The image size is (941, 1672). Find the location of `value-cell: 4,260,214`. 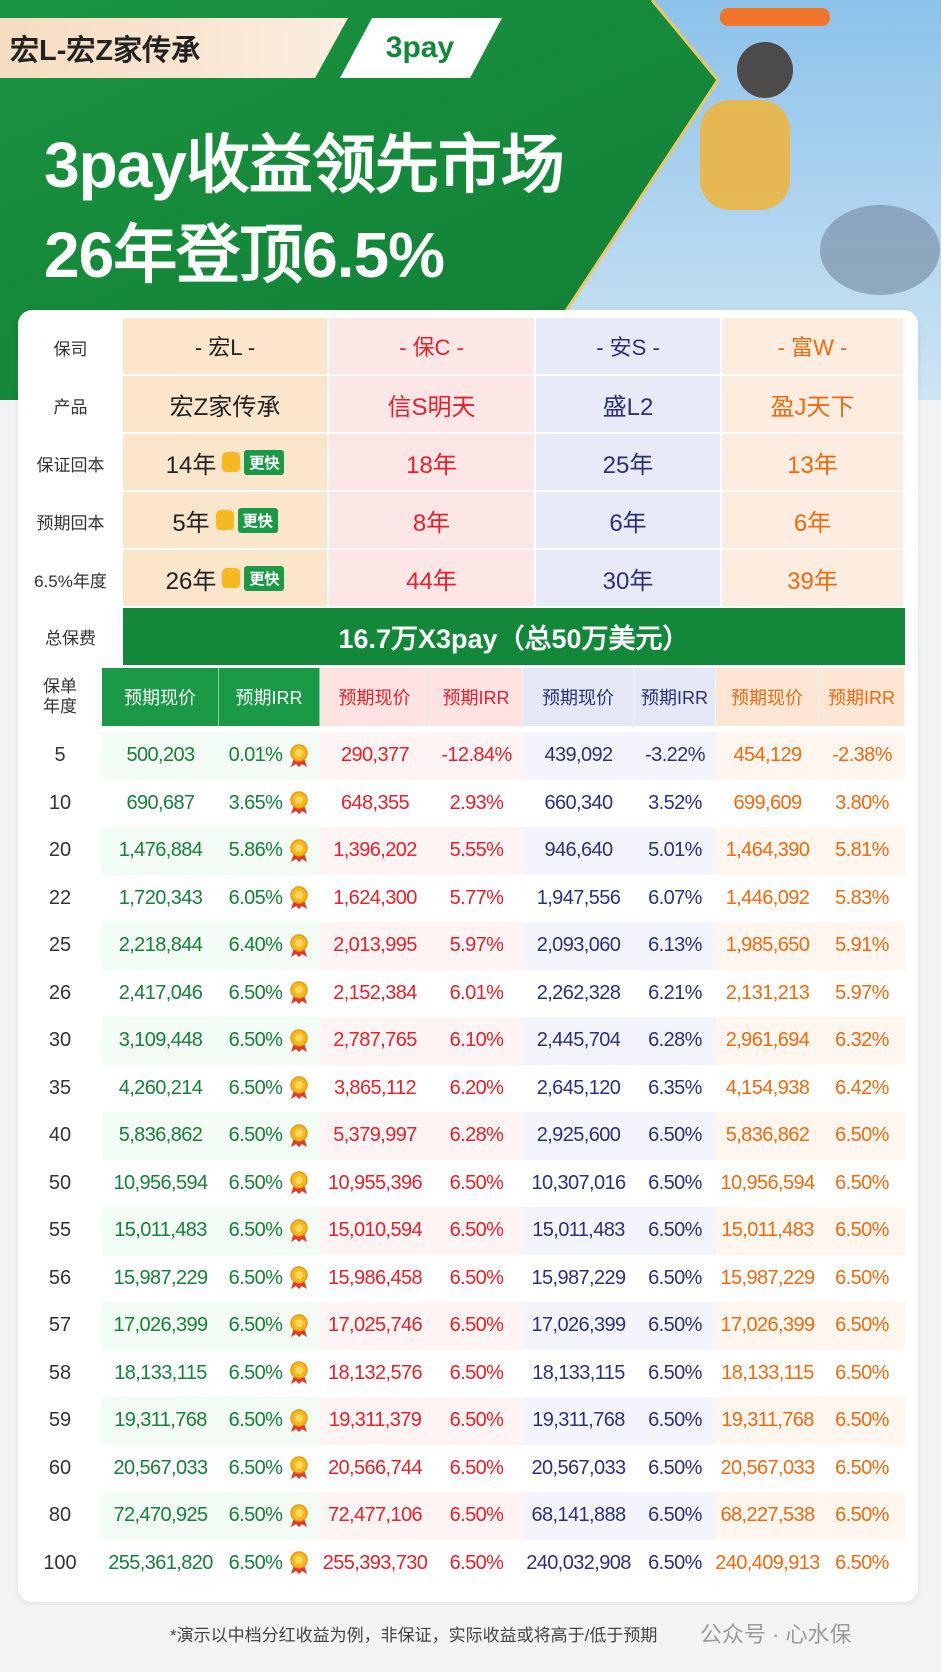

value-cell: 4,260,214 is located at coordinates (160, 1088).